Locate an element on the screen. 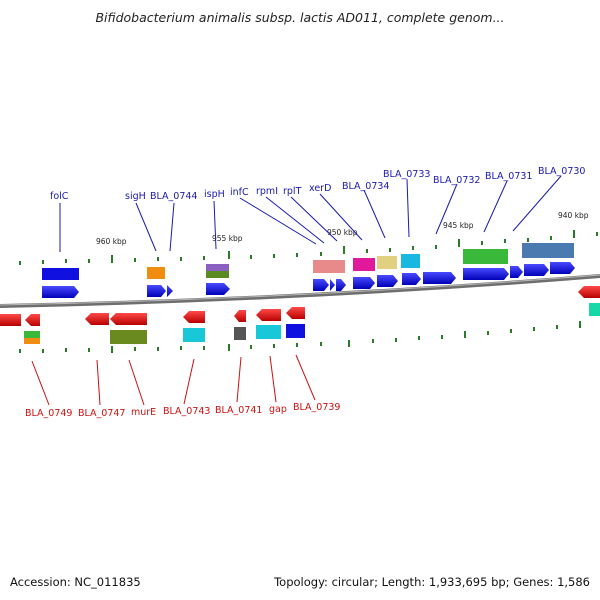  gene-label-BLA_0730: BLA_0730 is located at coordinates (561, 171).